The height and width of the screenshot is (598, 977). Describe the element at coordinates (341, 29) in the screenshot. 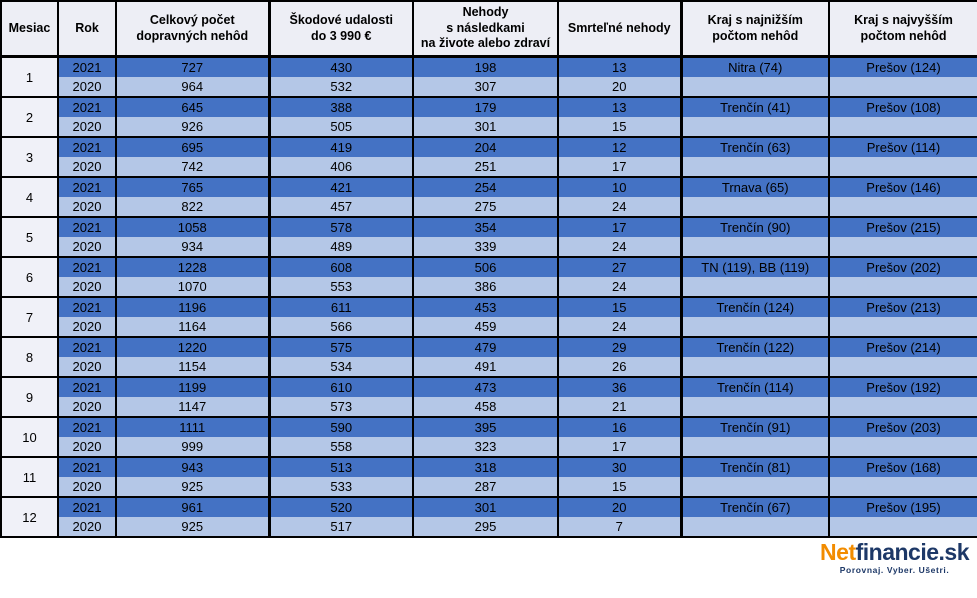

I see `col-header-damage-events: Škodové udalosti do 3 990 €` at that location.